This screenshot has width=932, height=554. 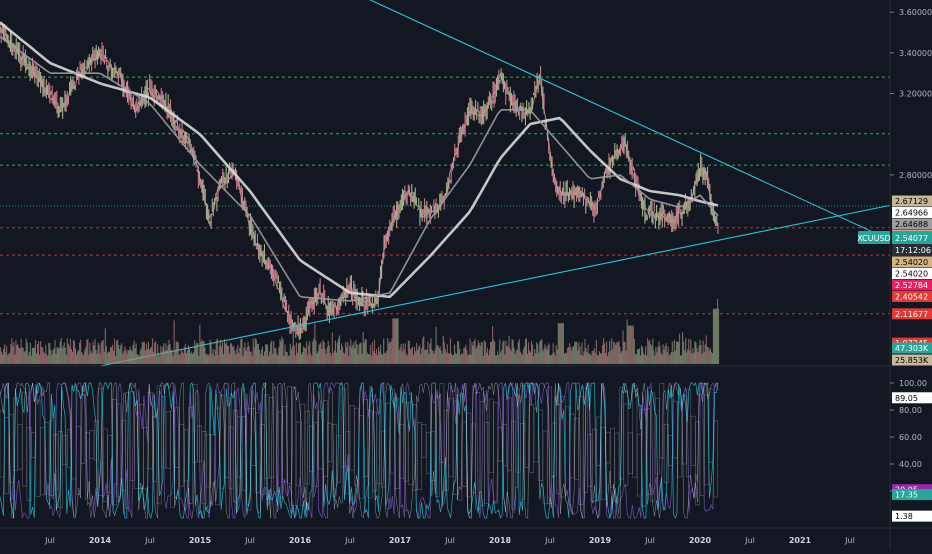 I want to click on osc-tag: 17.35, so click(x=912, y=495).